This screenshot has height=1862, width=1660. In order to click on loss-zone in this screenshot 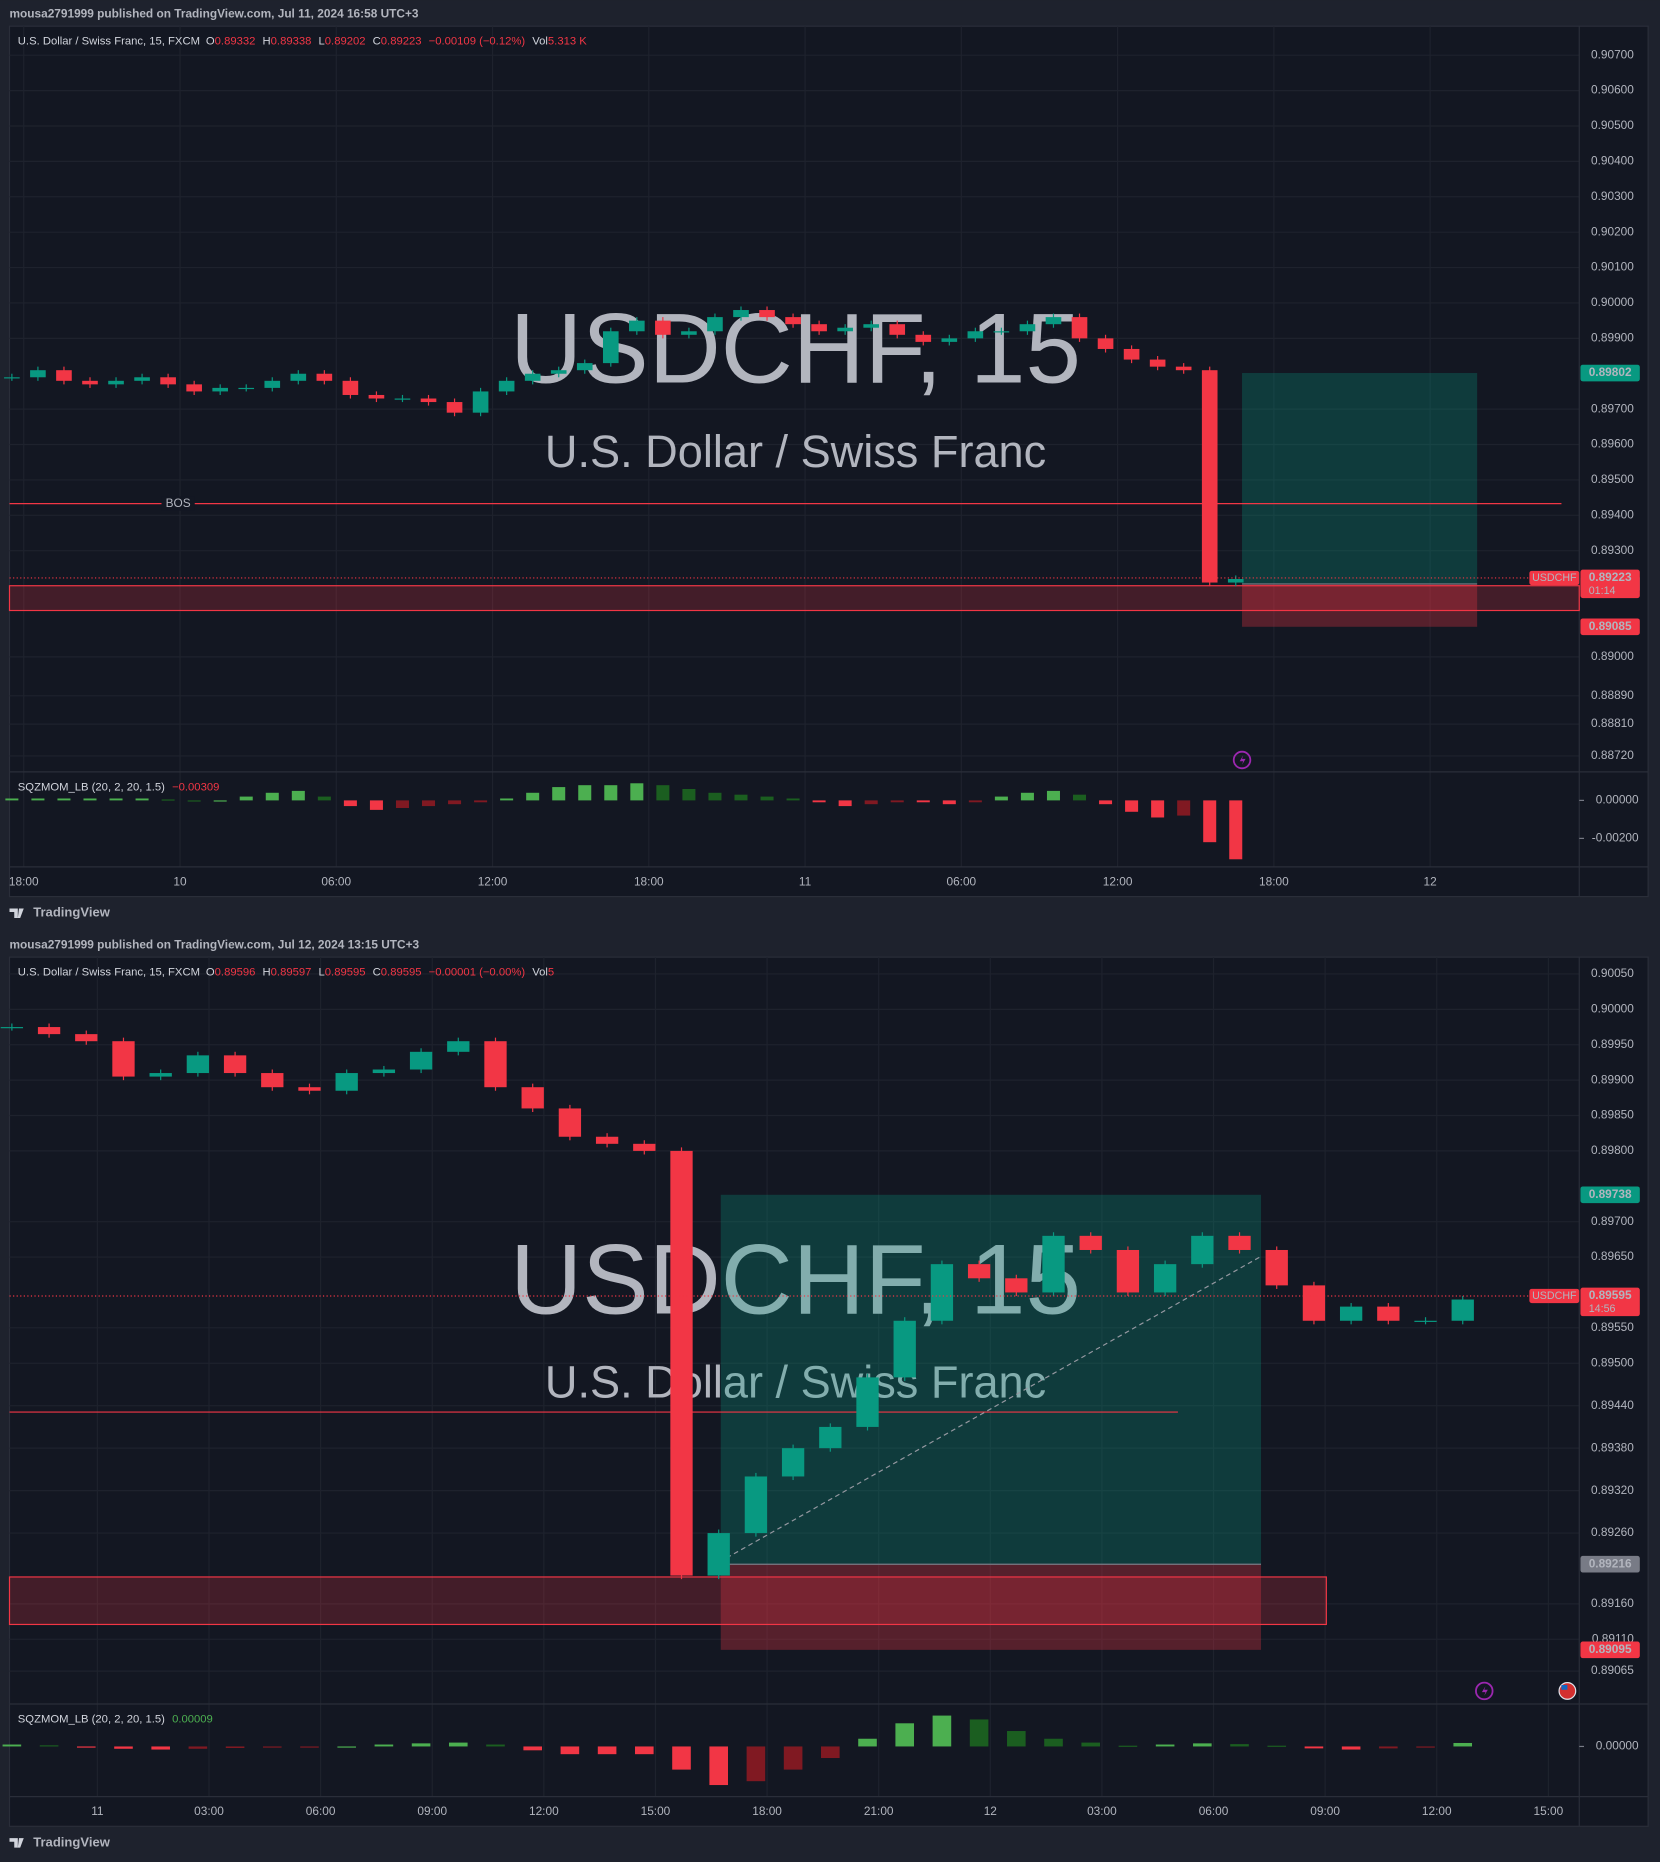, I will do `click(1360, 605)`.